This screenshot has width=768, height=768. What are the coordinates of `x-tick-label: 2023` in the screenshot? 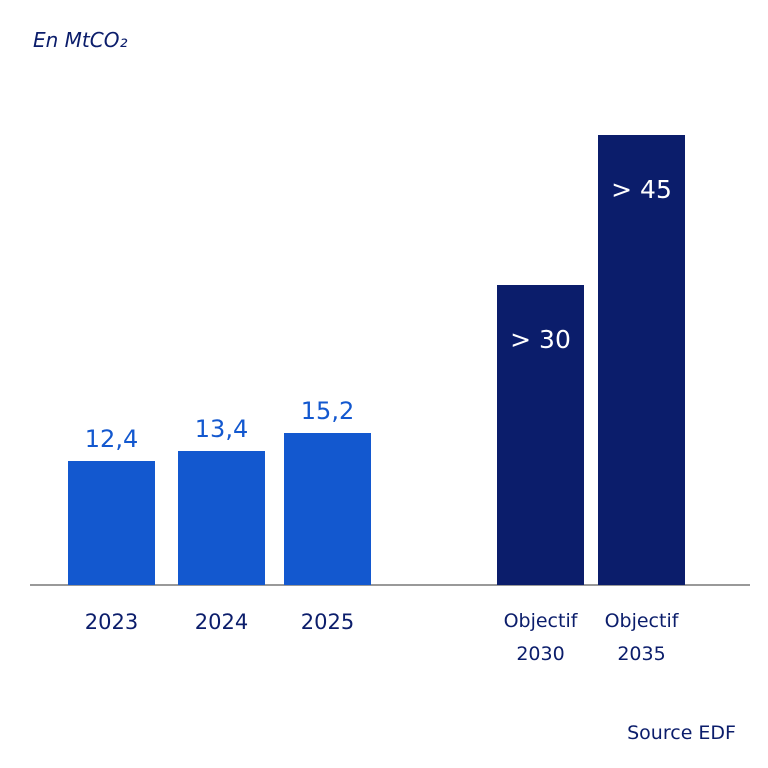 It's located at (111, 622).